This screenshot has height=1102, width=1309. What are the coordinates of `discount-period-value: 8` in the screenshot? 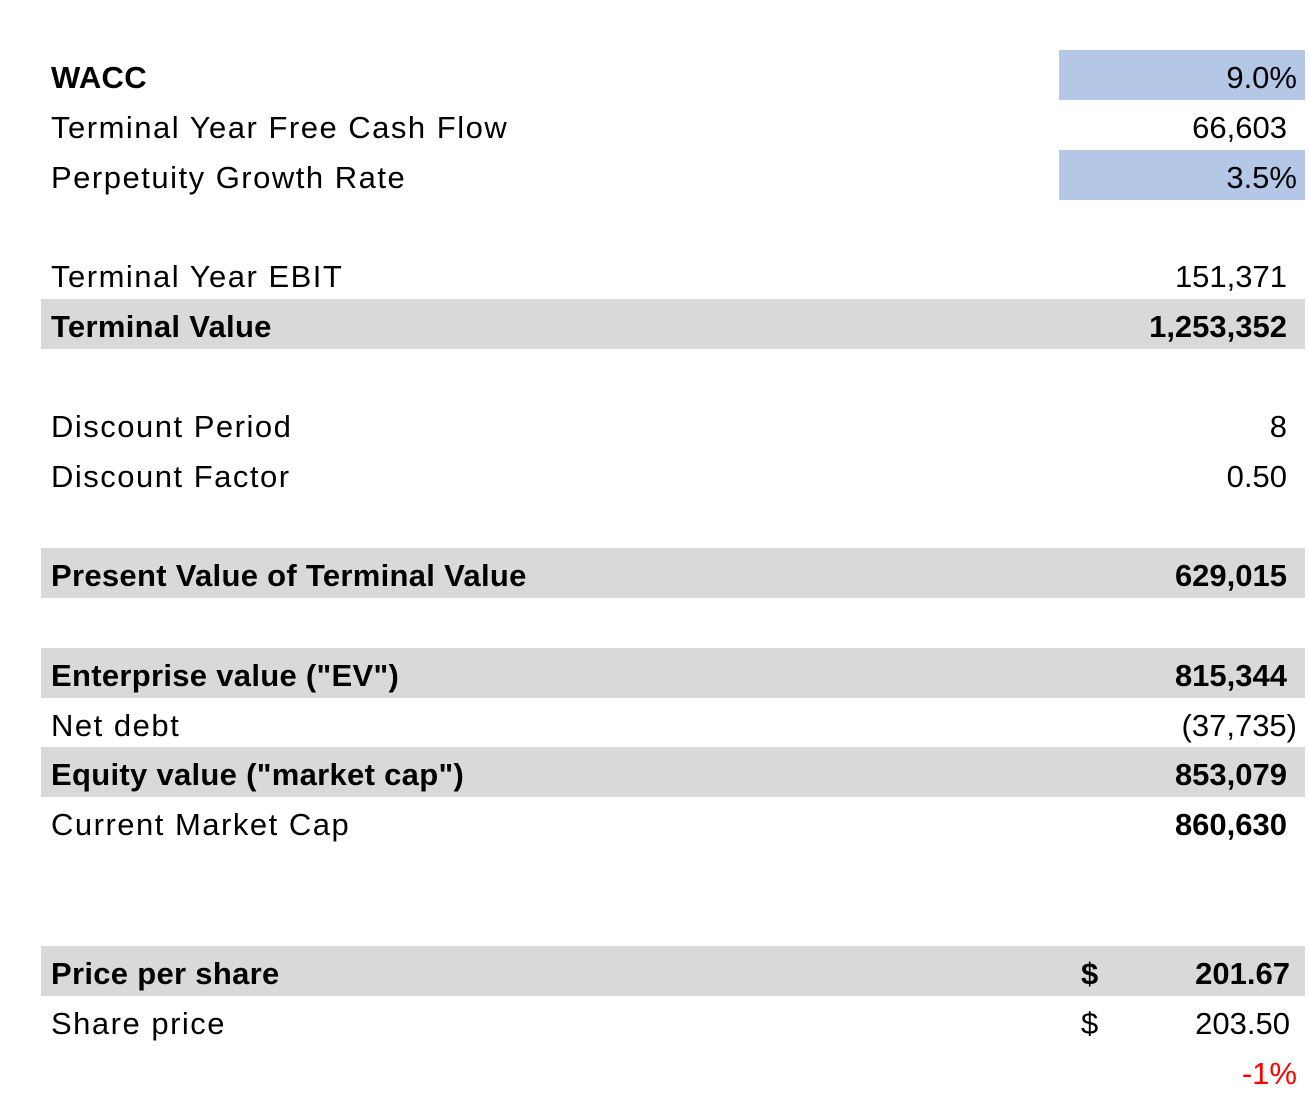 It's located at (1278, 426).